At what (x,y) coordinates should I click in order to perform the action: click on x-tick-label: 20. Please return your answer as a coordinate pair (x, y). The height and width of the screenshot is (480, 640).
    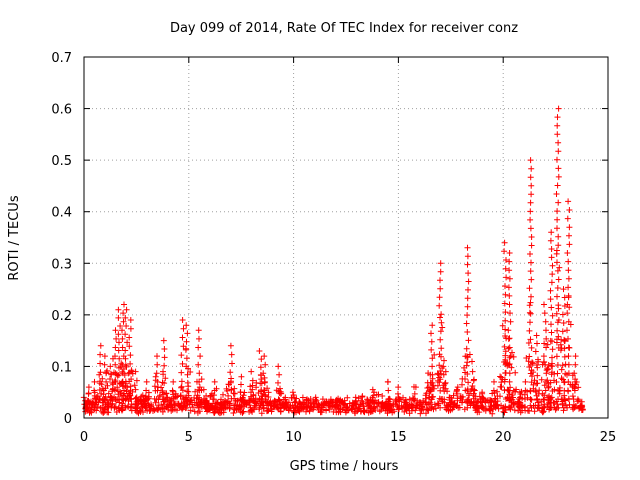
    Looking at the image, I should click on (503, 437).